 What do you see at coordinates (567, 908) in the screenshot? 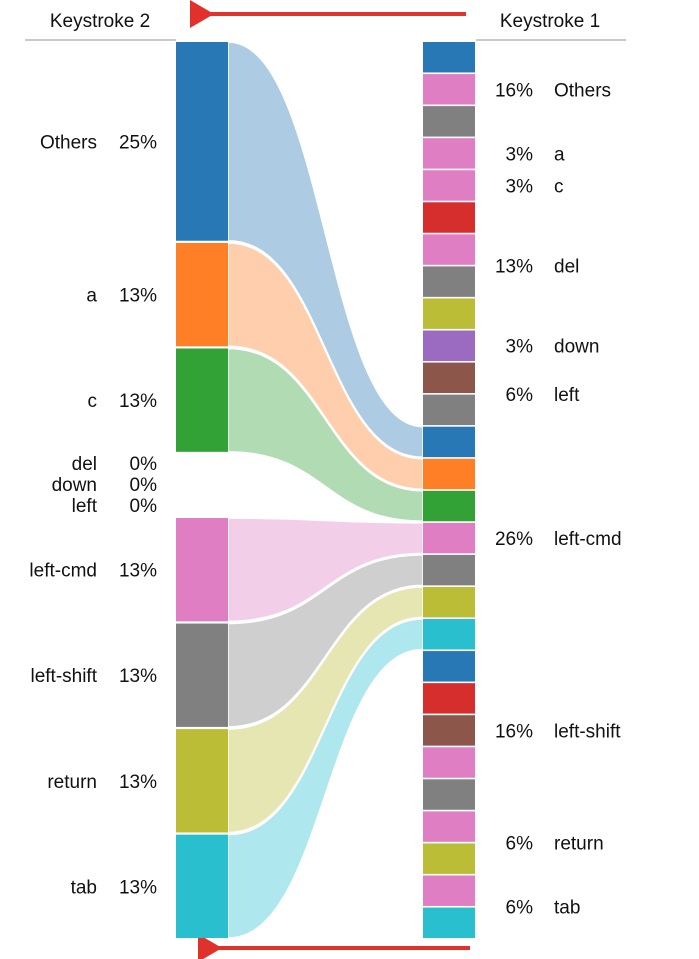
I see `right-label-tab: tab` at bounding box center [567, 908].